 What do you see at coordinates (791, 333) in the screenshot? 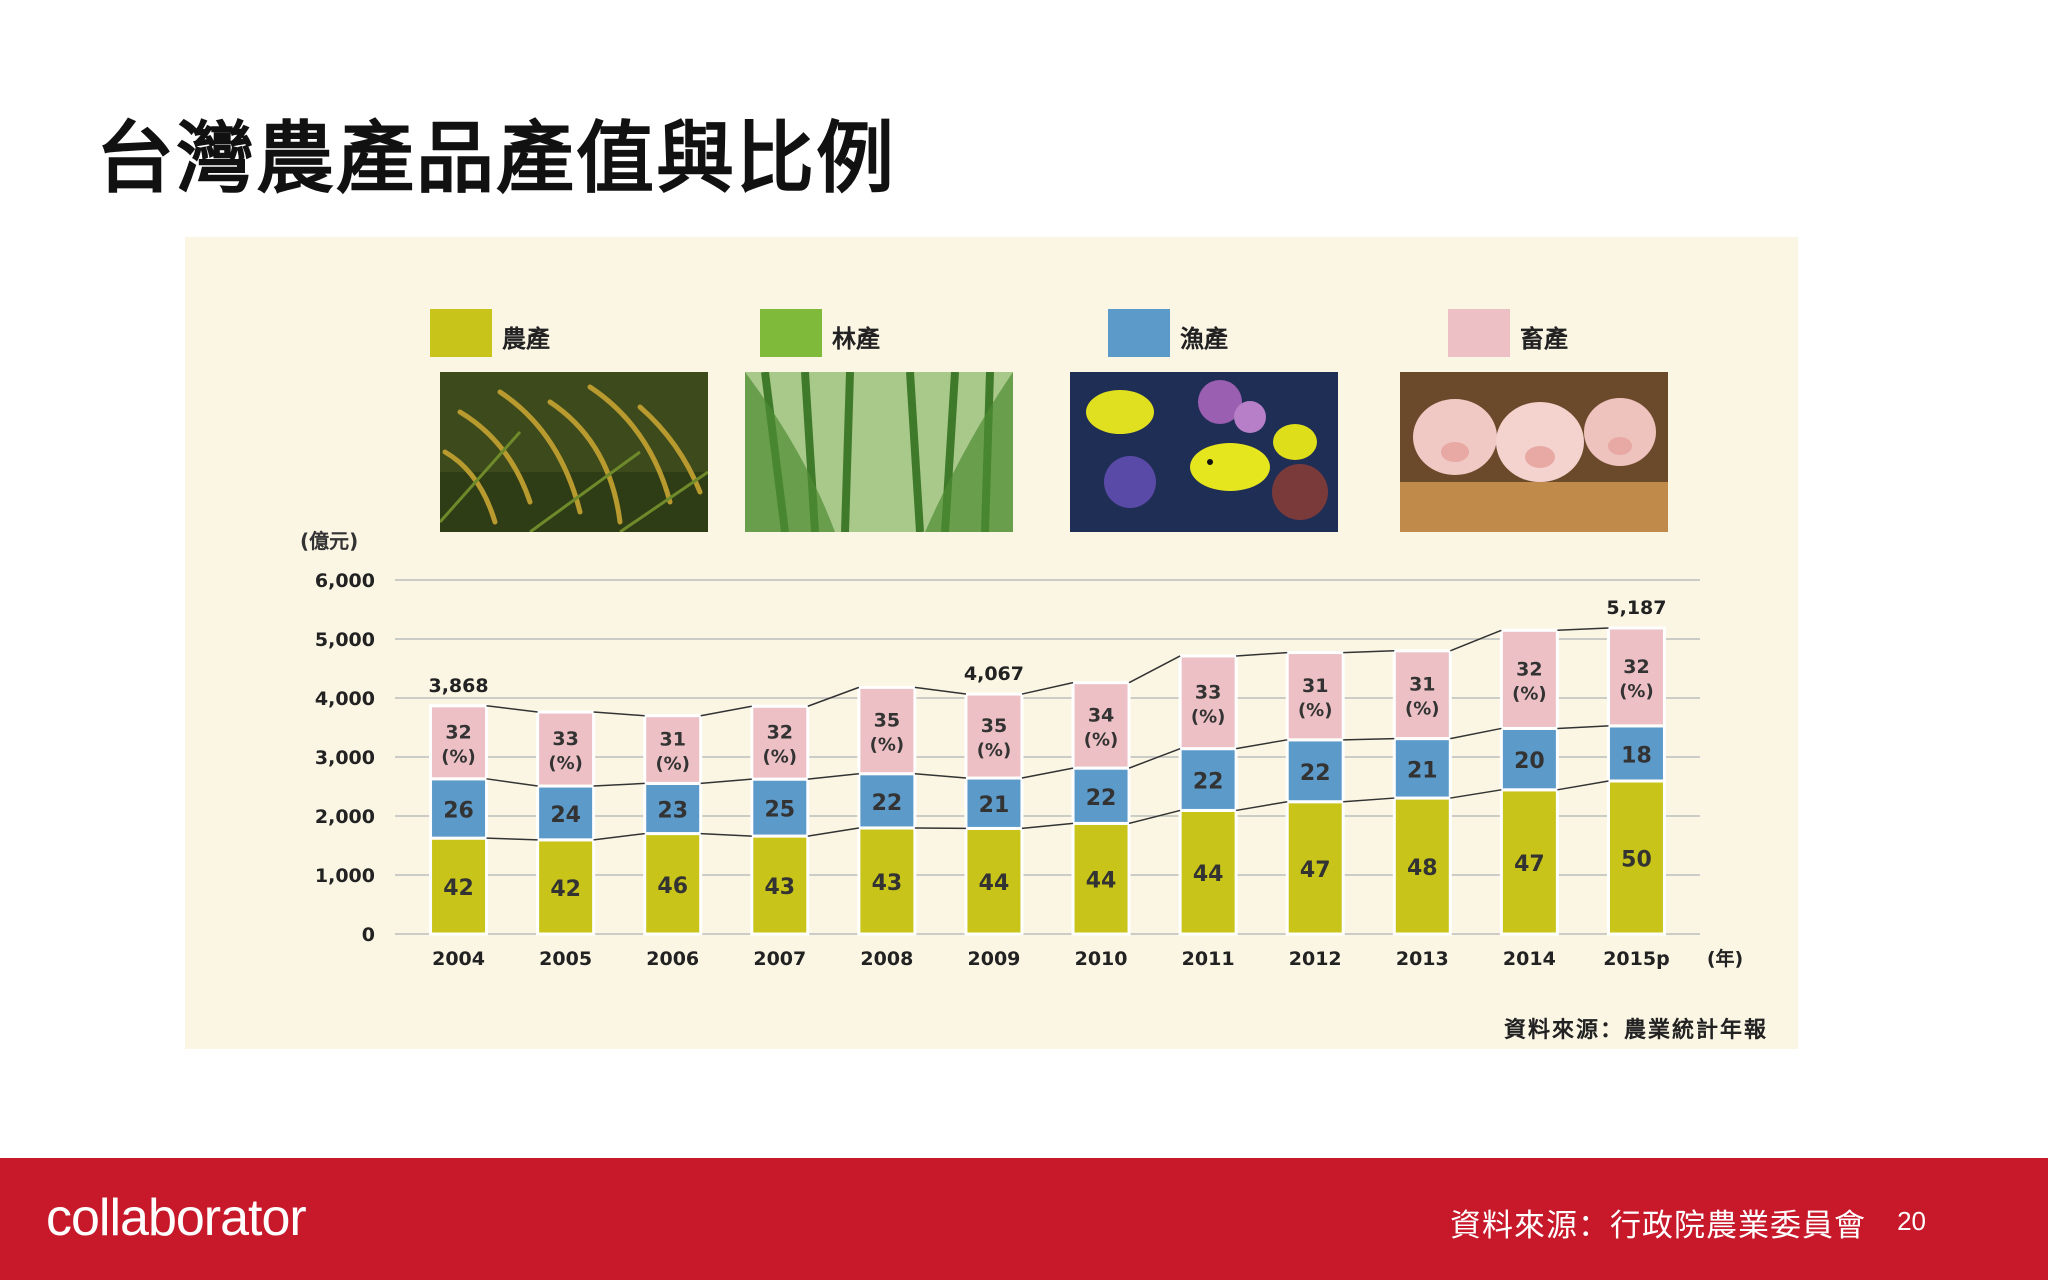
I see `legend-swatch-forest` at bounding box center [791, 333].